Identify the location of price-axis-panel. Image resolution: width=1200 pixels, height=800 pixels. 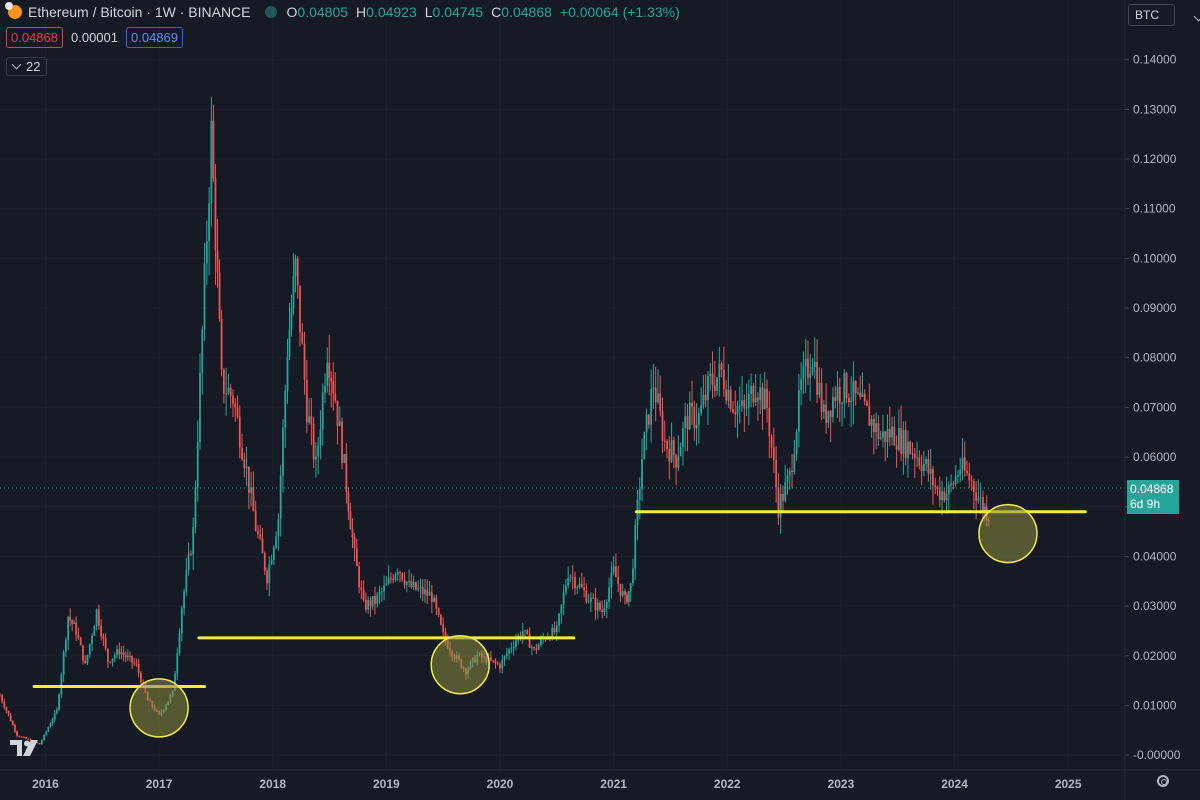
(1162, 385).